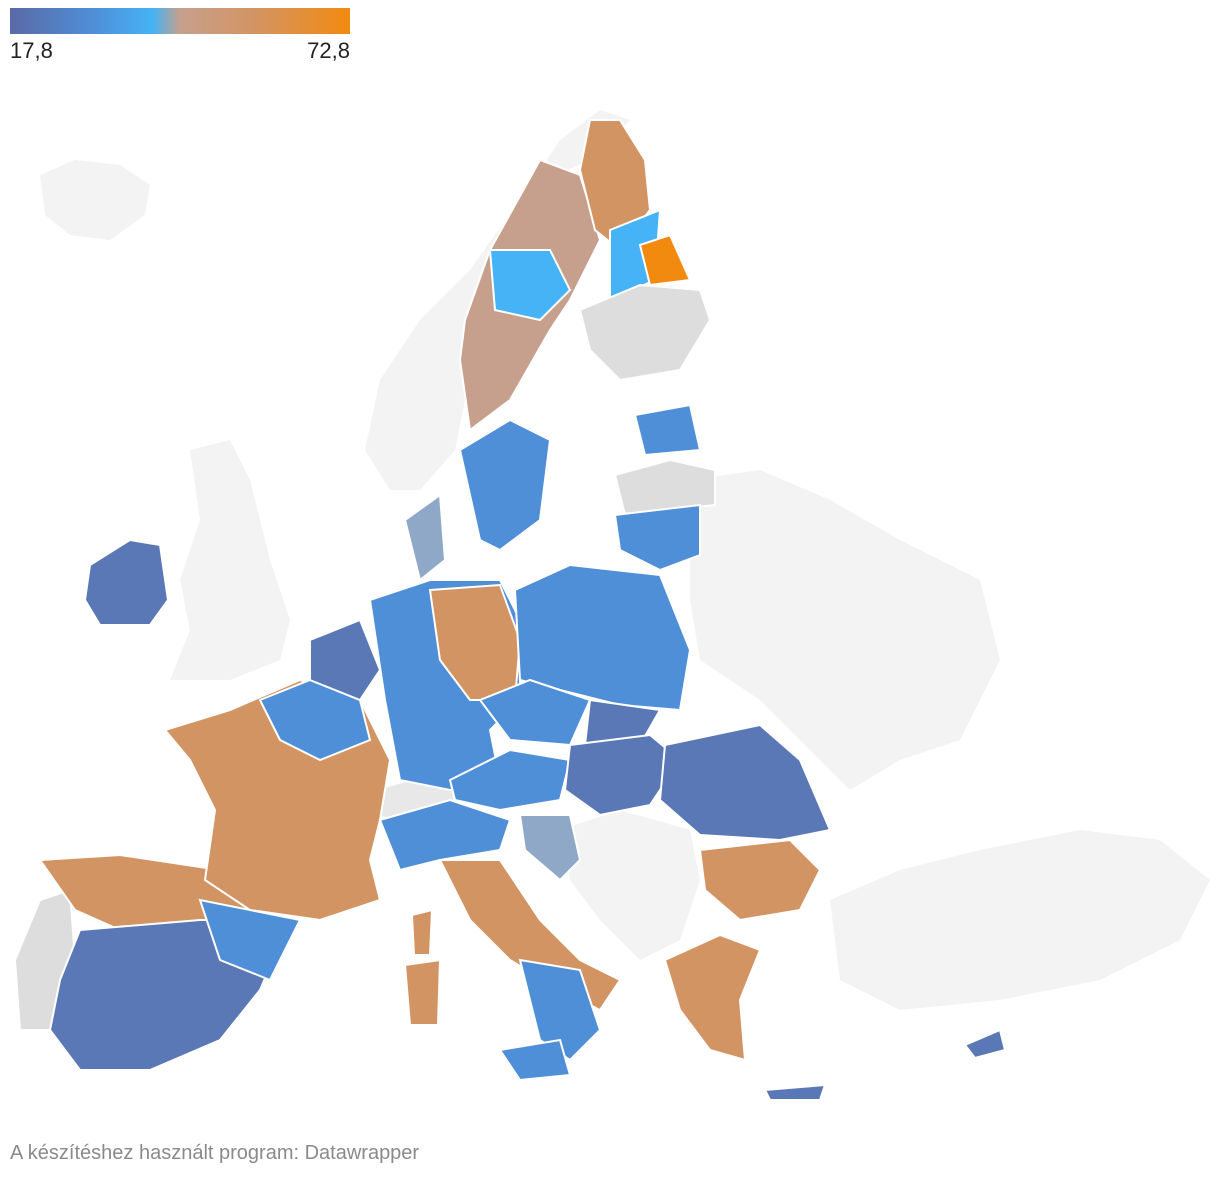 The height and width of the screenshot is (1178, 1220). I want to click on region-hungary, so click(622, 775).